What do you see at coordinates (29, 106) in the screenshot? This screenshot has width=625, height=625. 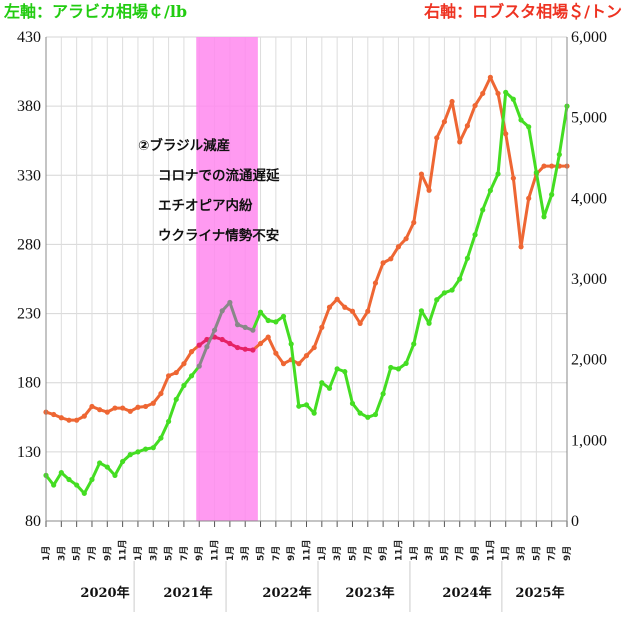 I see `left-tick-label: 380` at bounding box center [29, 106].